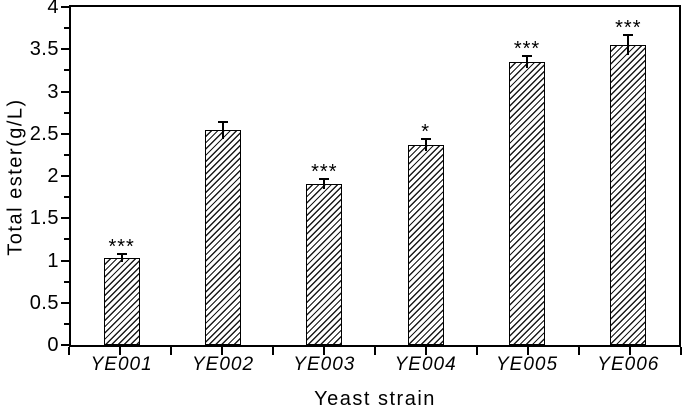  What do you see at coordinates (324, 264) in the screenshot?
I see `bar-ye003` at bounding box center [324, 264].